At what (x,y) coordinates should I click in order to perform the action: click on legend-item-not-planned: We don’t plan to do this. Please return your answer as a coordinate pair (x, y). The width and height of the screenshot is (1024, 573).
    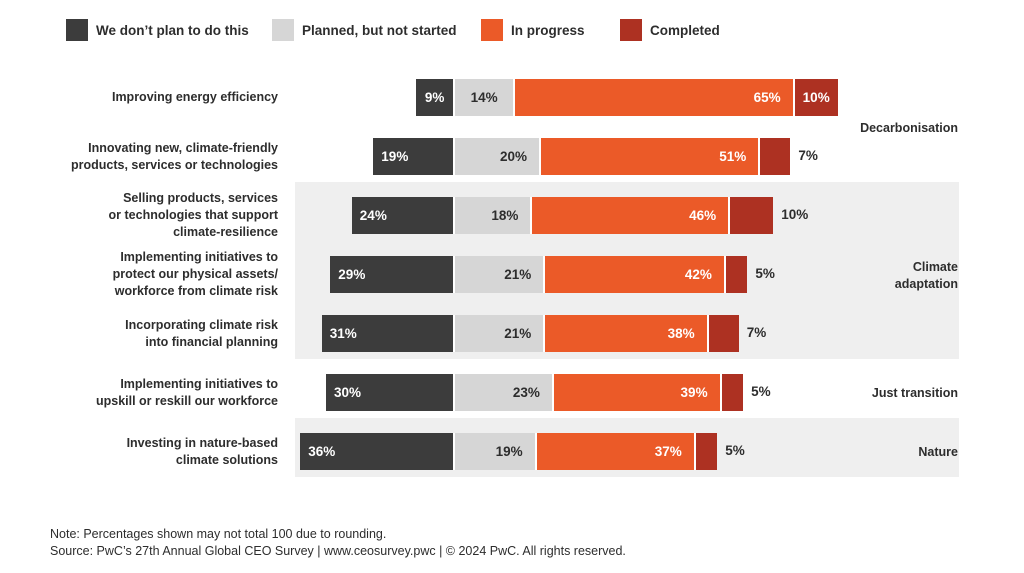
    Looking at the image, I should click on (157, 30).